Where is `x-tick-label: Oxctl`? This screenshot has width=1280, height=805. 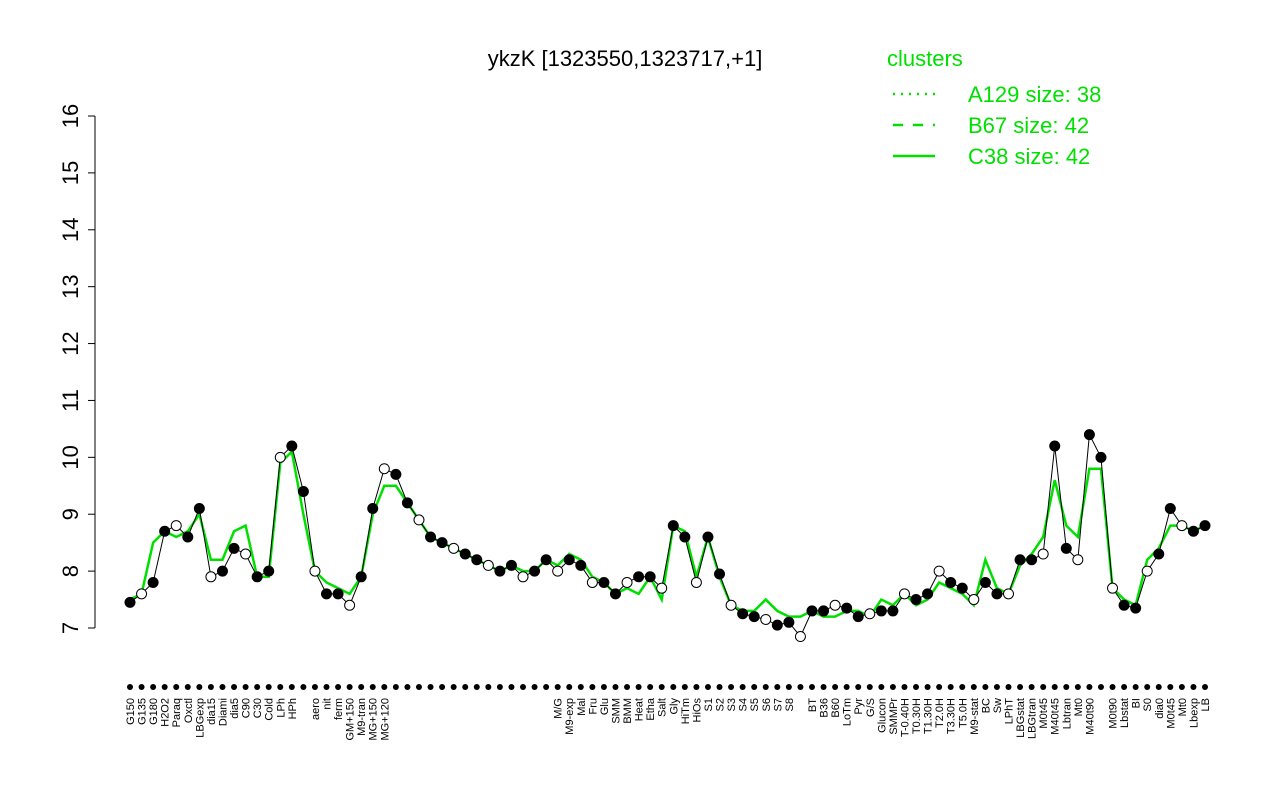
x-tick-label: Oxctl is located at coordinates (189, 710).